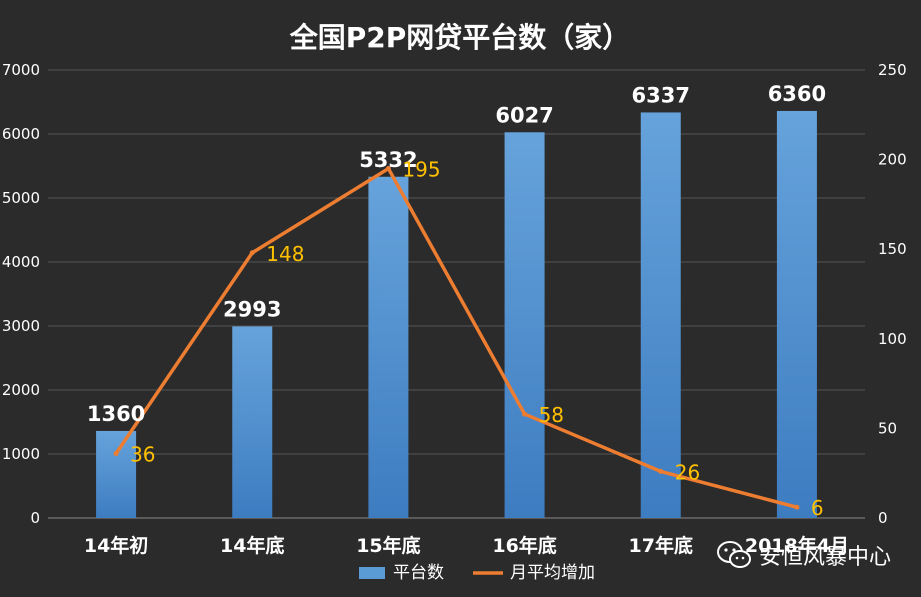 Image resolution: width=921 pixels, height=597 pixels. Describe the element at coordinates (388, 545) in the screenshot. I see `x-tick-label: 15年底` at that location.